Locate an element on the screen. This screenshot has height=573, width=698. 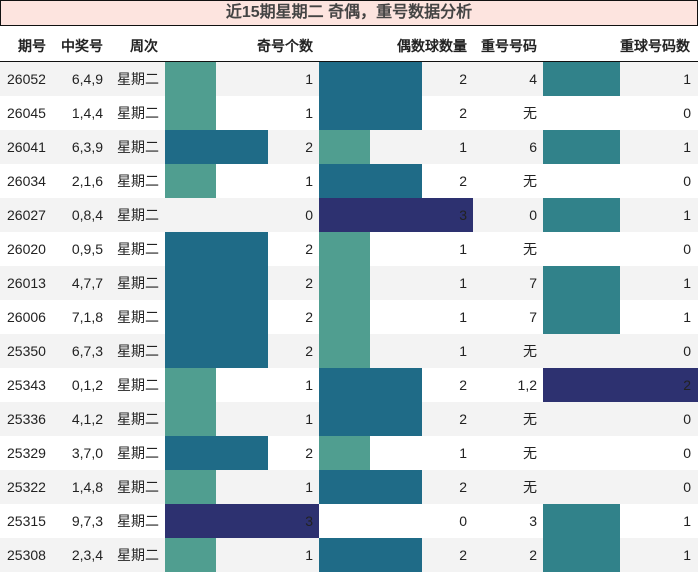
repeat-numbers-cell: 1,2 is located at coordinates (527, 385).